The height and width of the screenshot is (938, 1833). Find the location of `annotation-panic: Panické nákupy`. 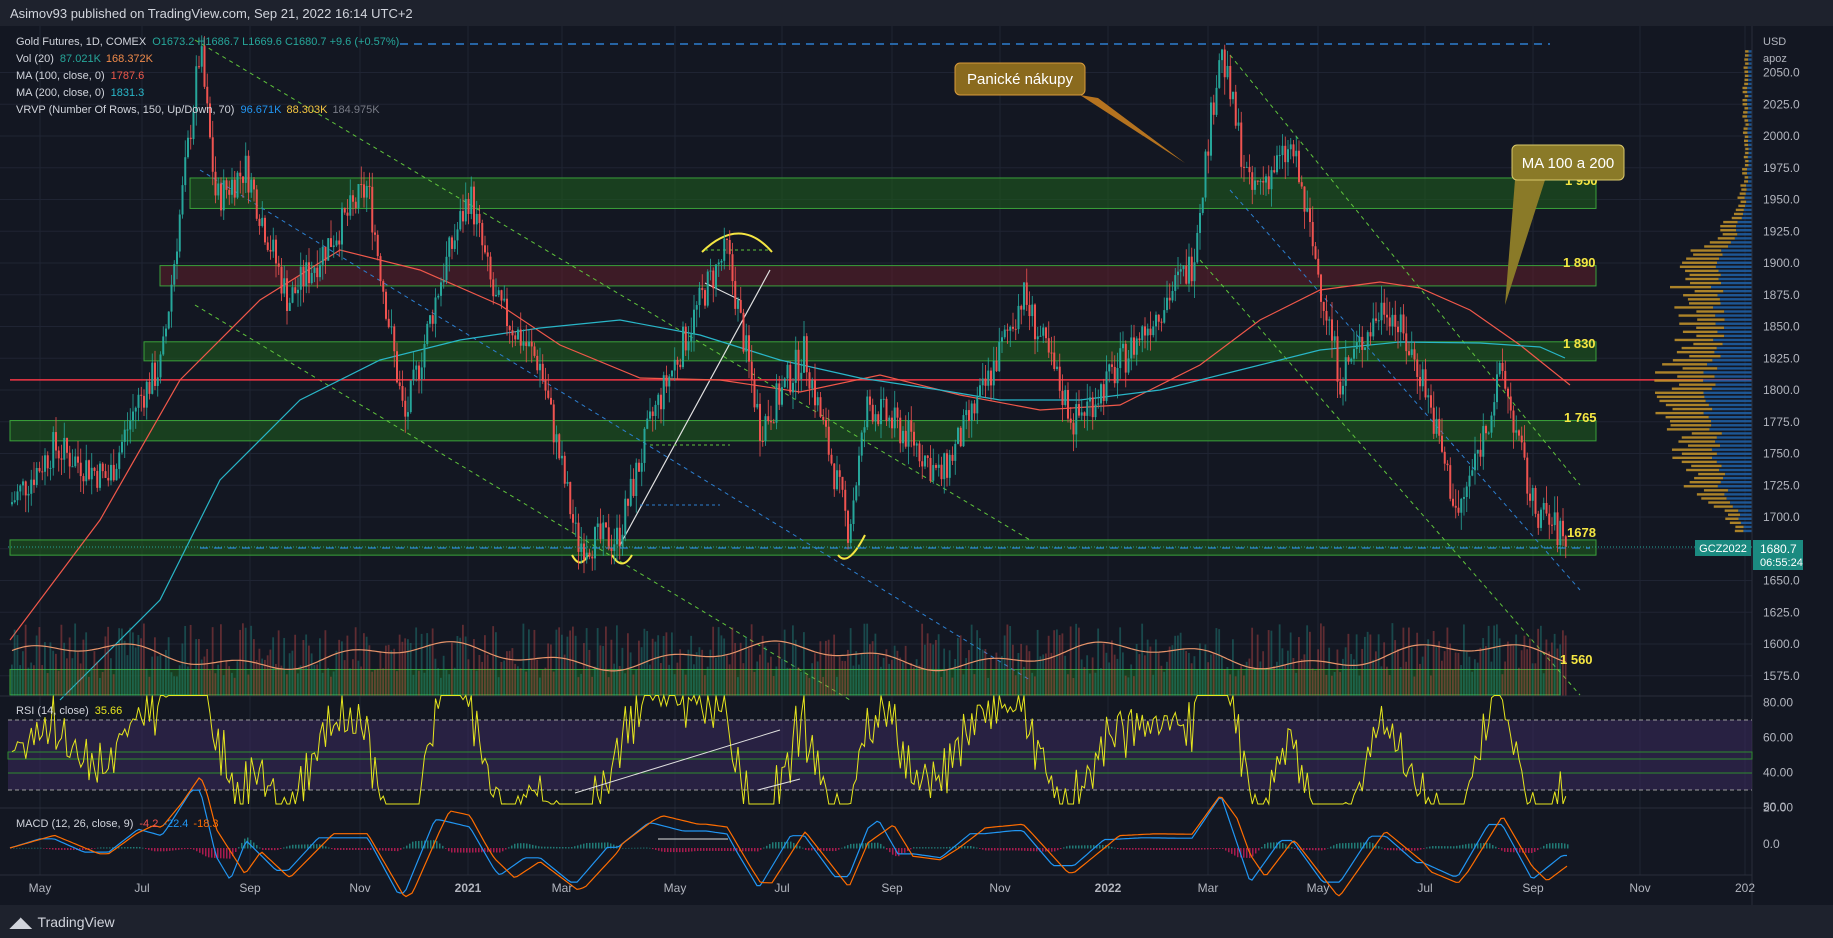

annotation-panic: Panické nákupy is located at coordinates (1069, 112).